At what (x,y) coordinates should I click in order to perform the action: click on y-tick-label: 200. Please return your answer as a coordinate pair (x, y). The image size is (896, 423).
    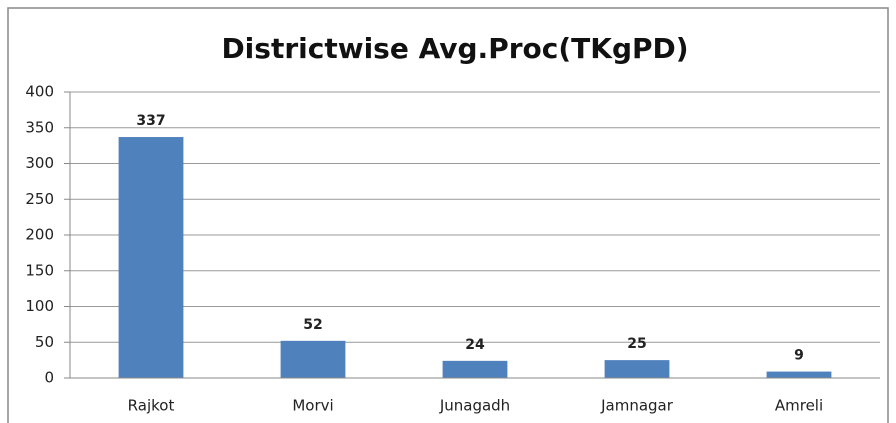
    Looking at the image, I should click on (39, 235).